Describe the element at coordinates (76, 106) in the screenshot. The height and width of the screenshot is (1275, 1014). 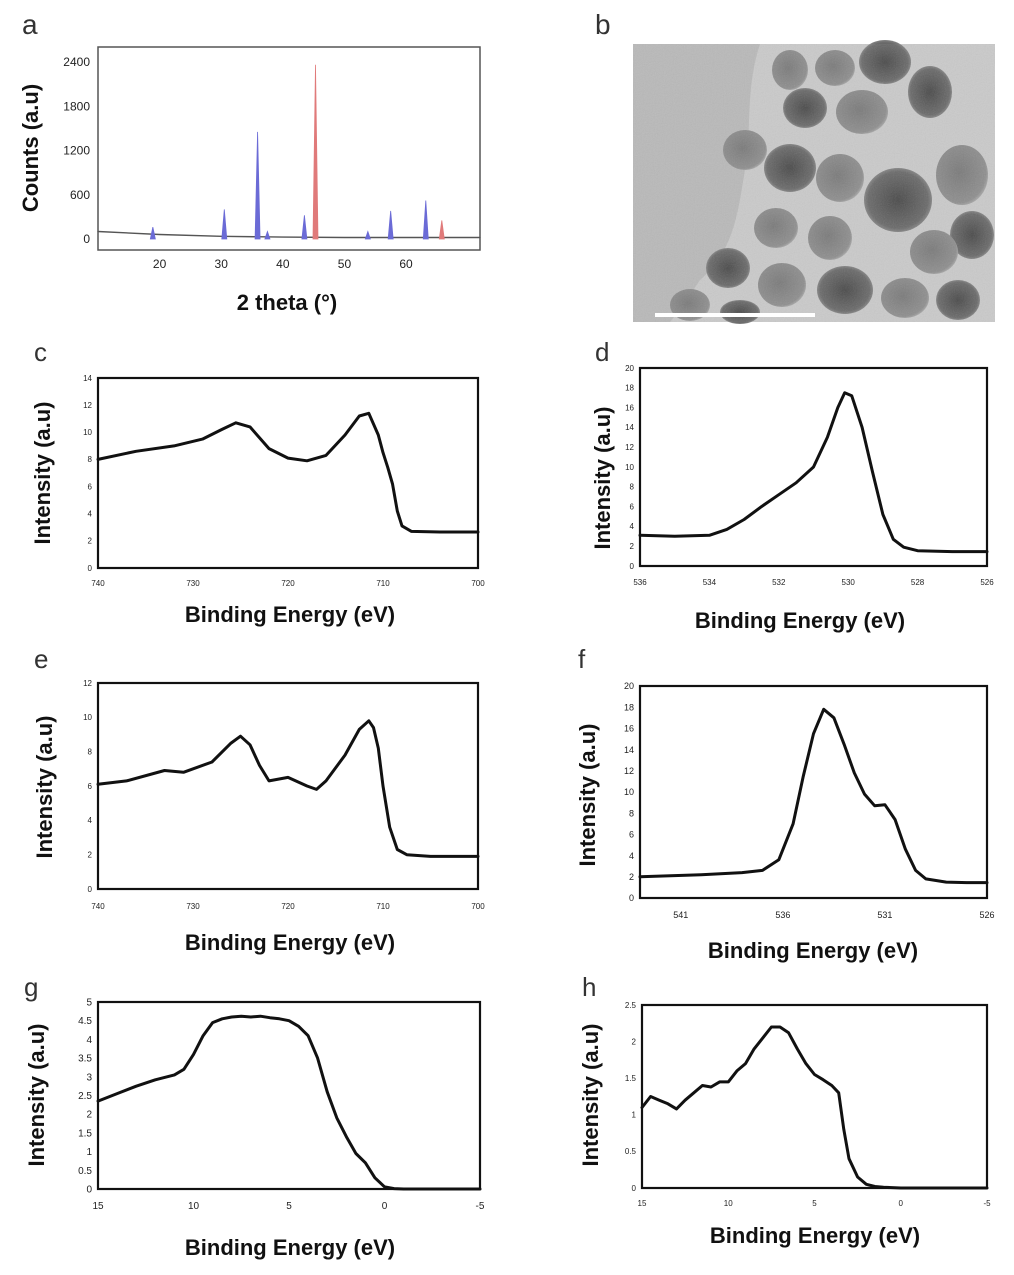
I see `y-tick-label: 1800` at that location.